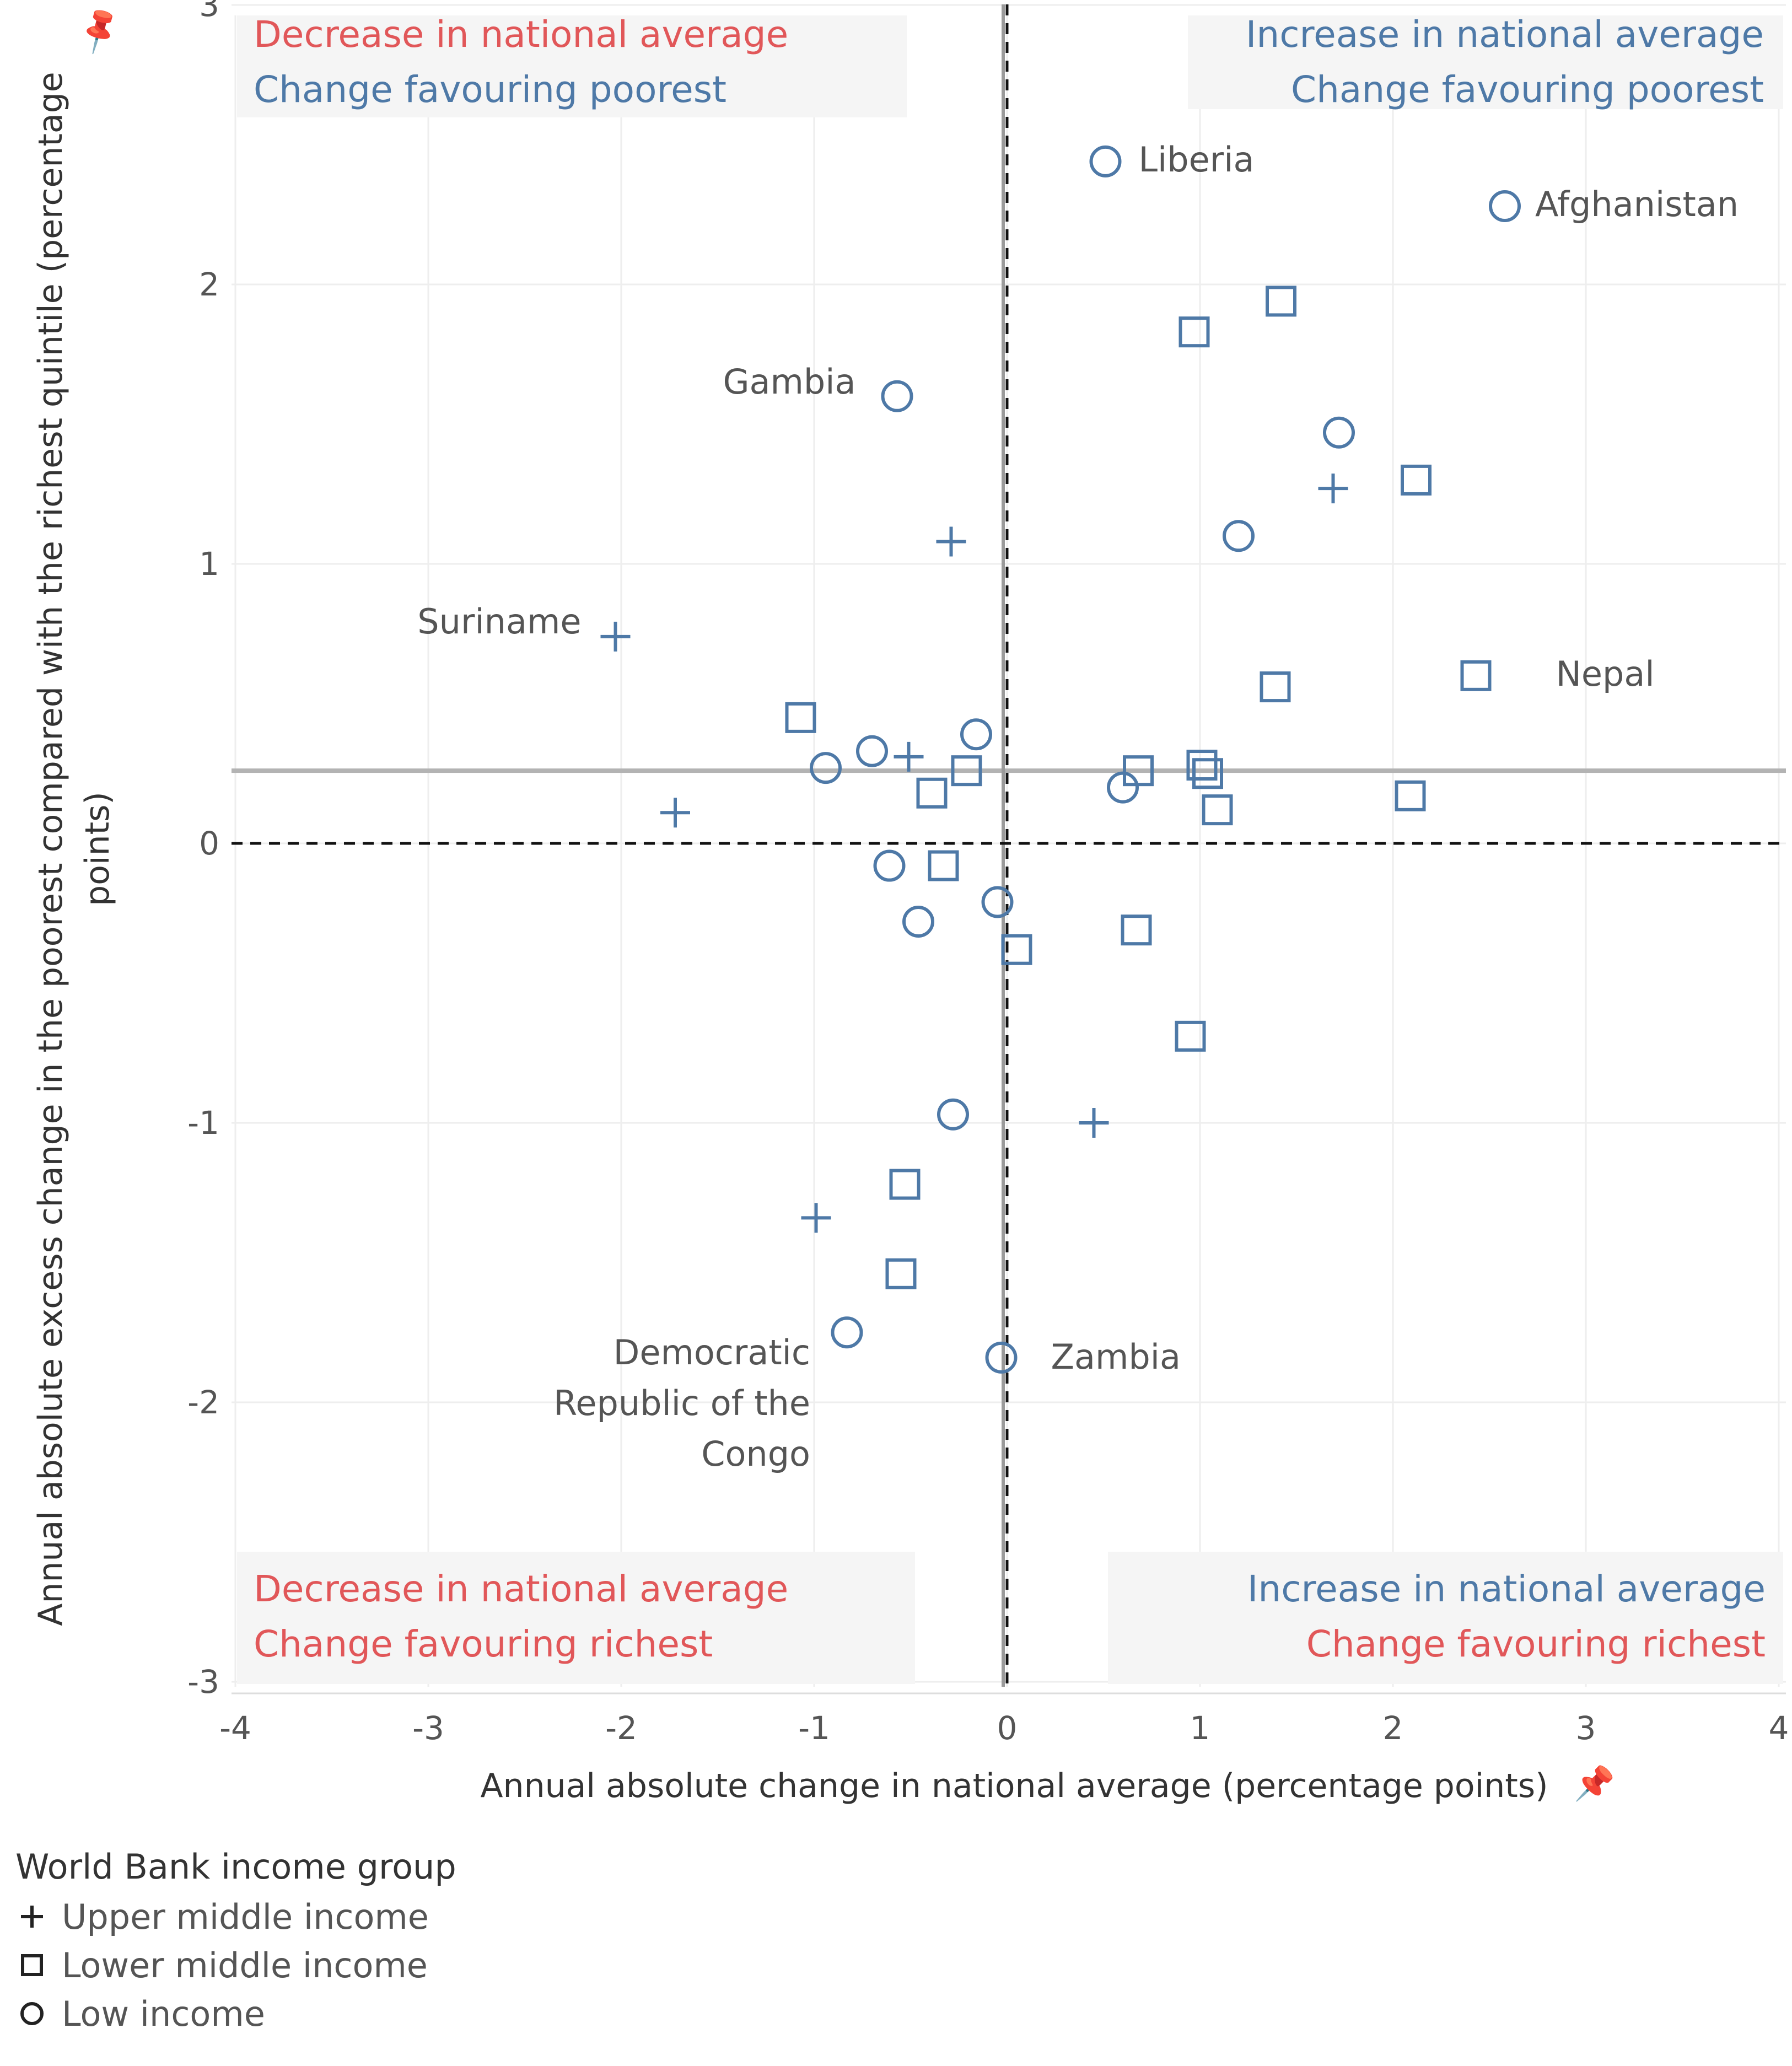  What do you see at coordinates (521, 34) in the screenshot?
I see `quadrant-label-top-left: Decrease in national average` at bounding box center [521, 34].